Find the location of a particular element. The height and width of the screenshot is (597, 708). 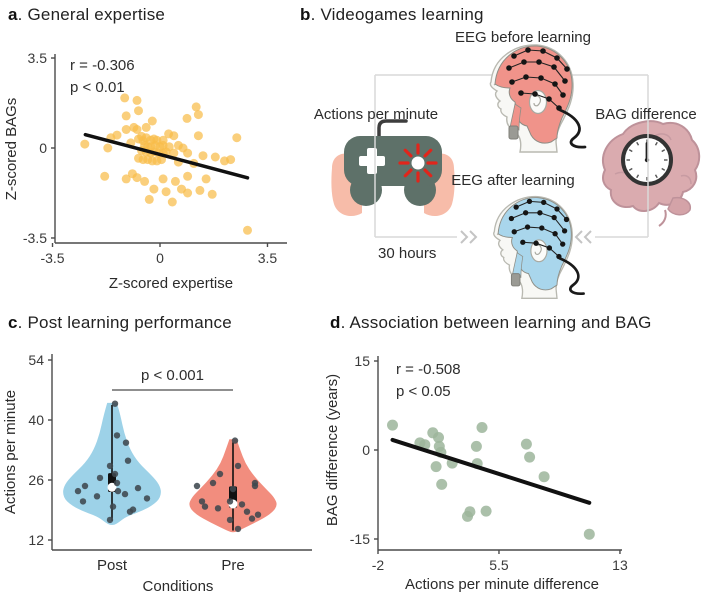

stat-r-label: r = -0.508 is located at coordinates (428, 369).